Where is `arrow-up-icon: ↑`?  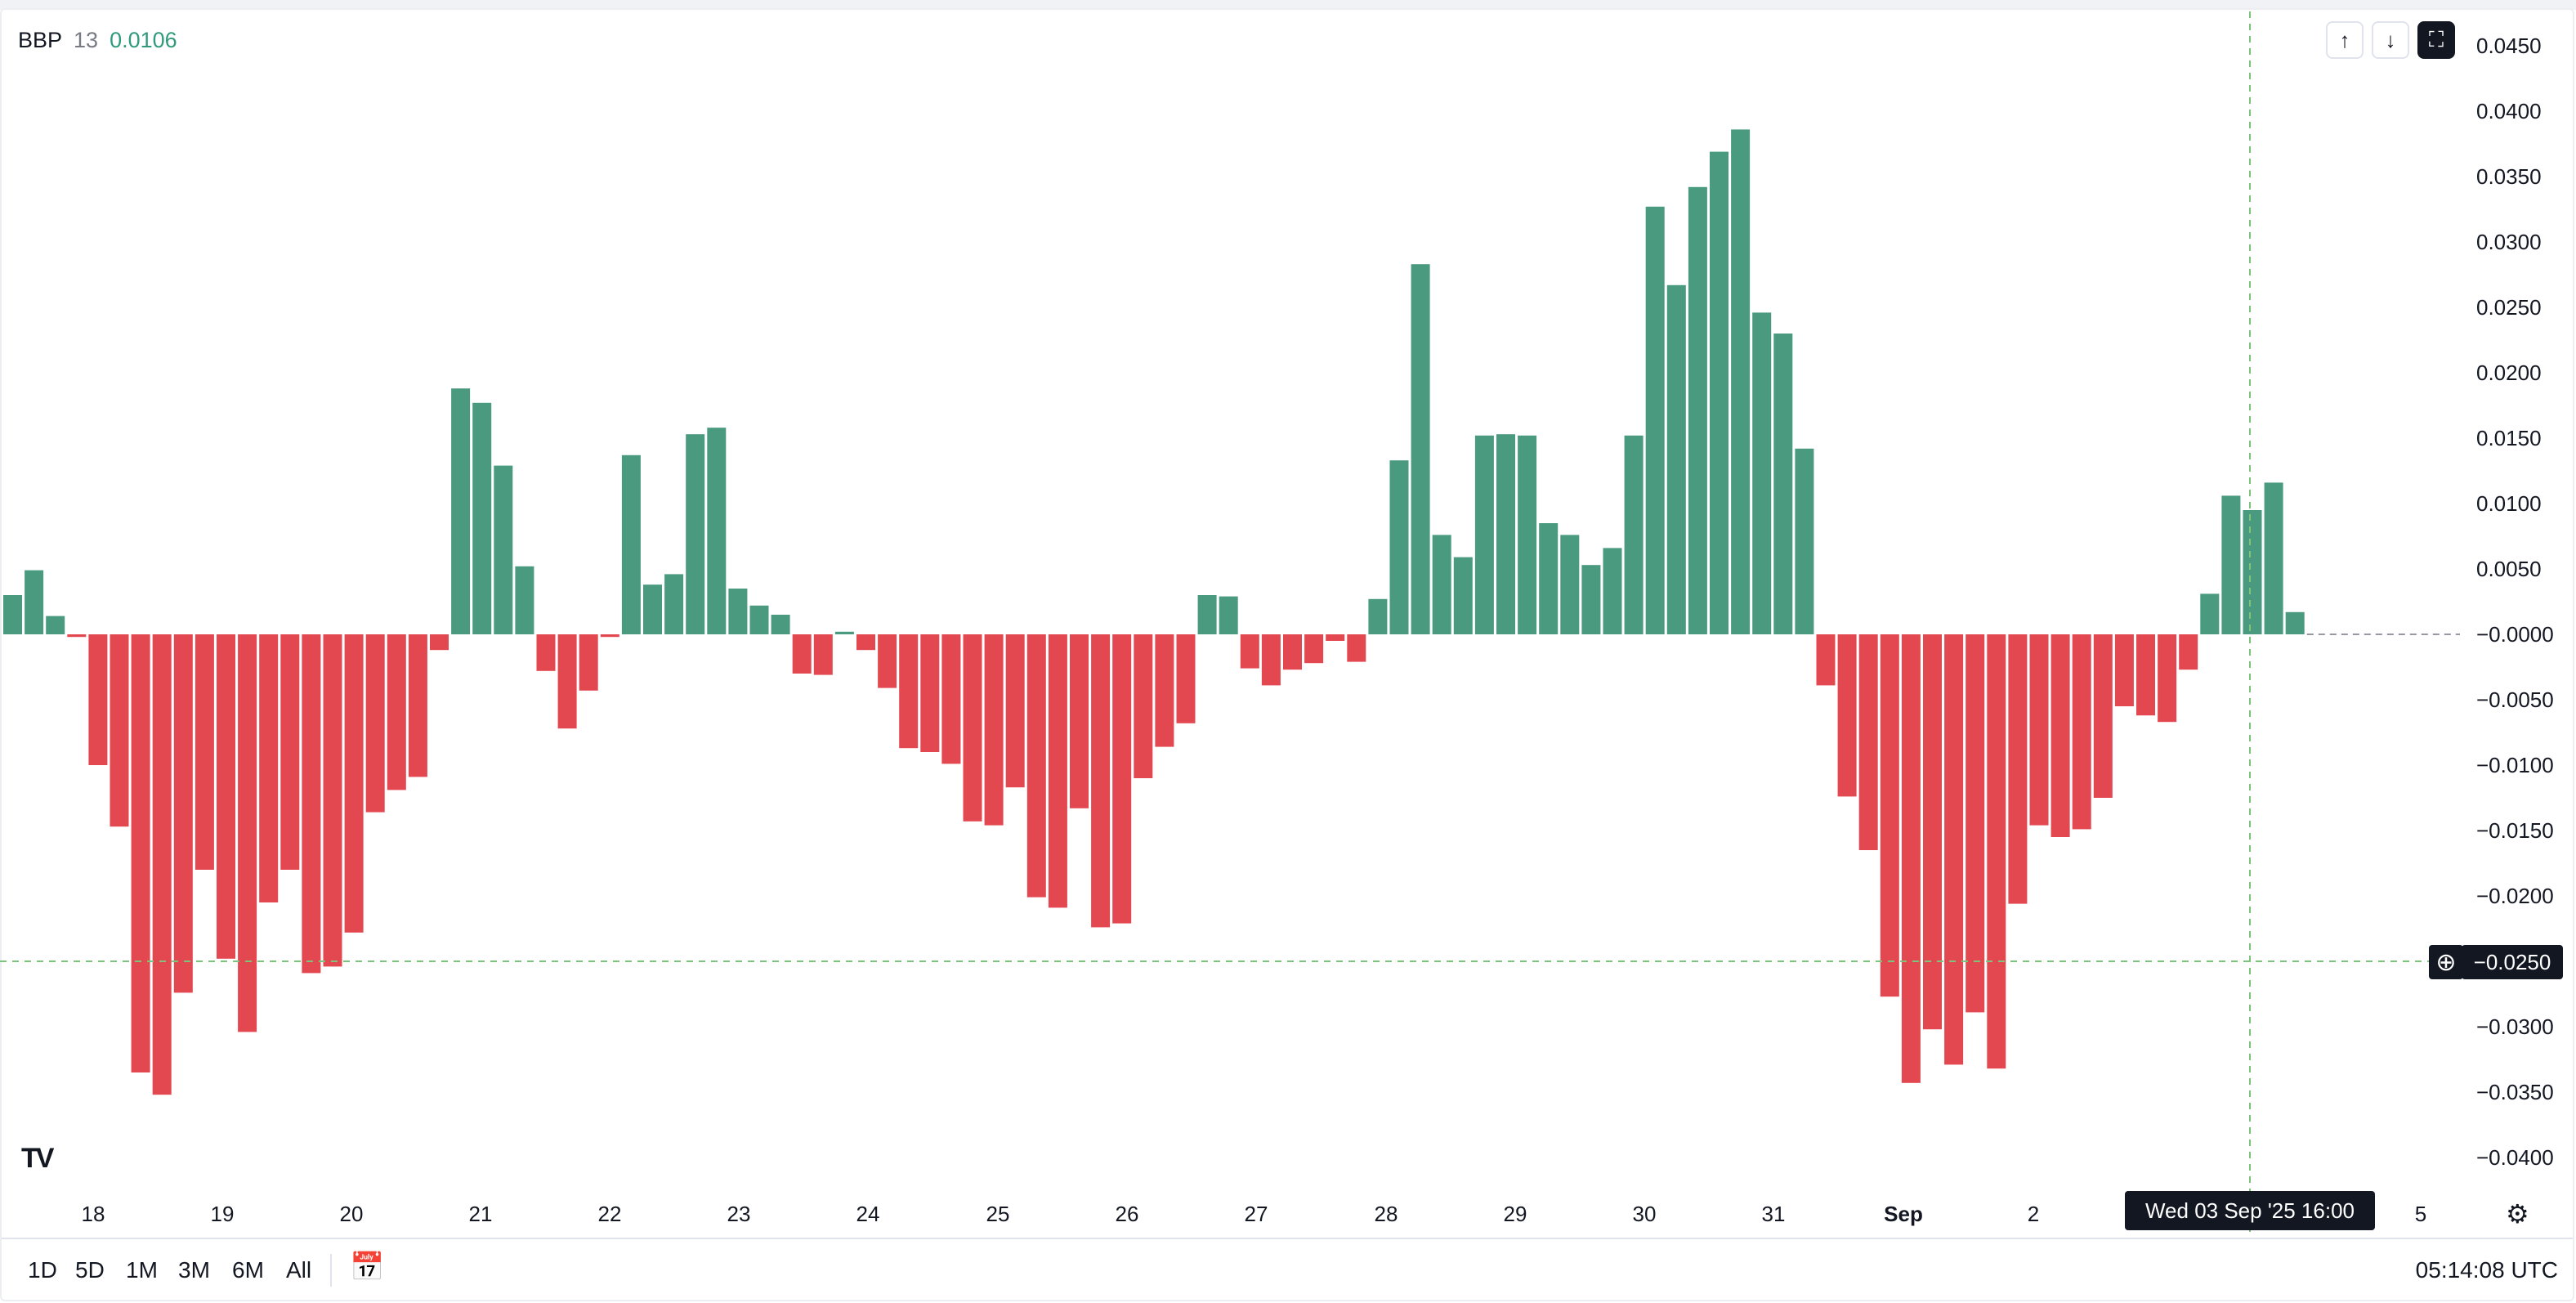 arrow-up-icon: ↑ is located at coordinates (2345, 40).